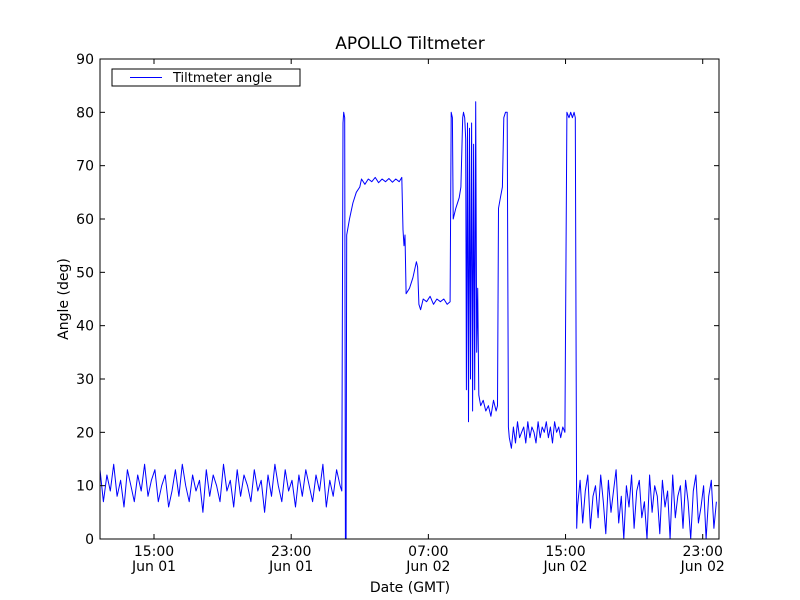  I want to click on legend-entry-tiltmeter-angle: Tiltmeter angle, so click(222, 78).